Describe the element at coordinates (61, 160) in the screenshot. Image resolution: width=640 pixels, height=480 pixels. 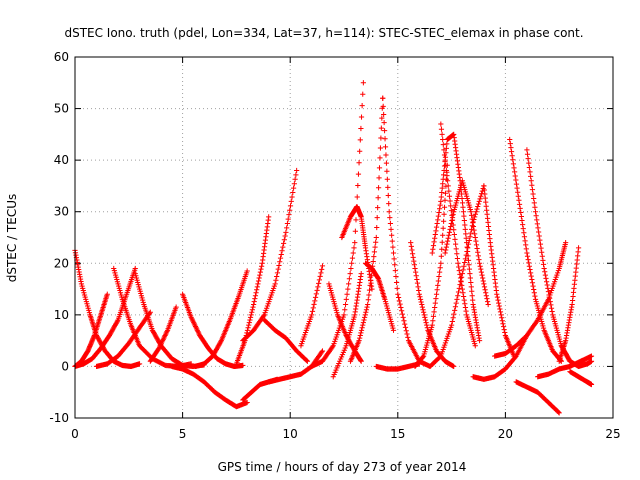
I see `y-tick-label: 40` at that location.